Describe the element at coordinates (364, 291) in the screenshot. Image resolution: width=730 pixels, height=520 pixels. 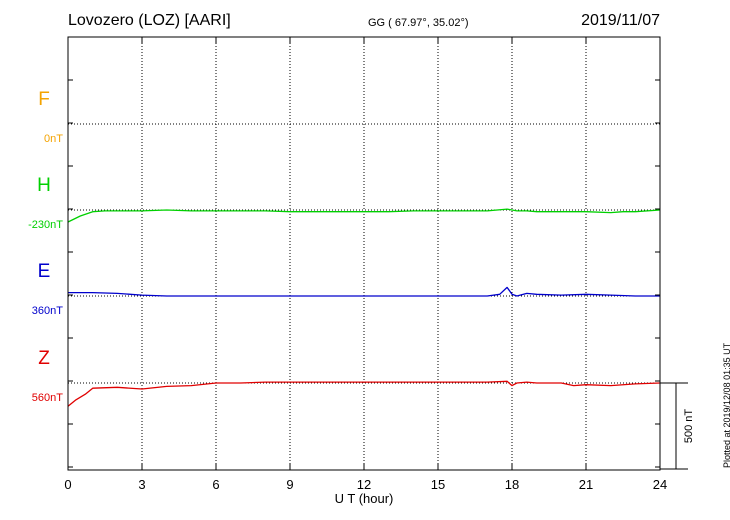
I see `series-line-e` at that location.